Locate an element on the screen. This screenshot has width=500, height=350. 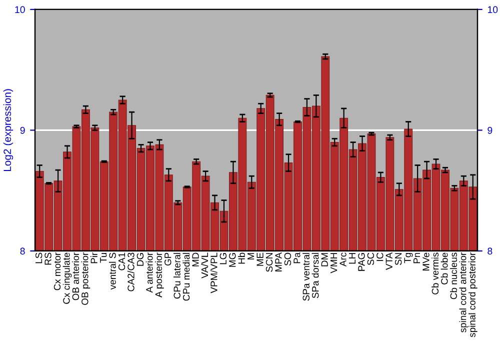
x-tick-label: spinal cord anterior is located at coordinates (463, 292).